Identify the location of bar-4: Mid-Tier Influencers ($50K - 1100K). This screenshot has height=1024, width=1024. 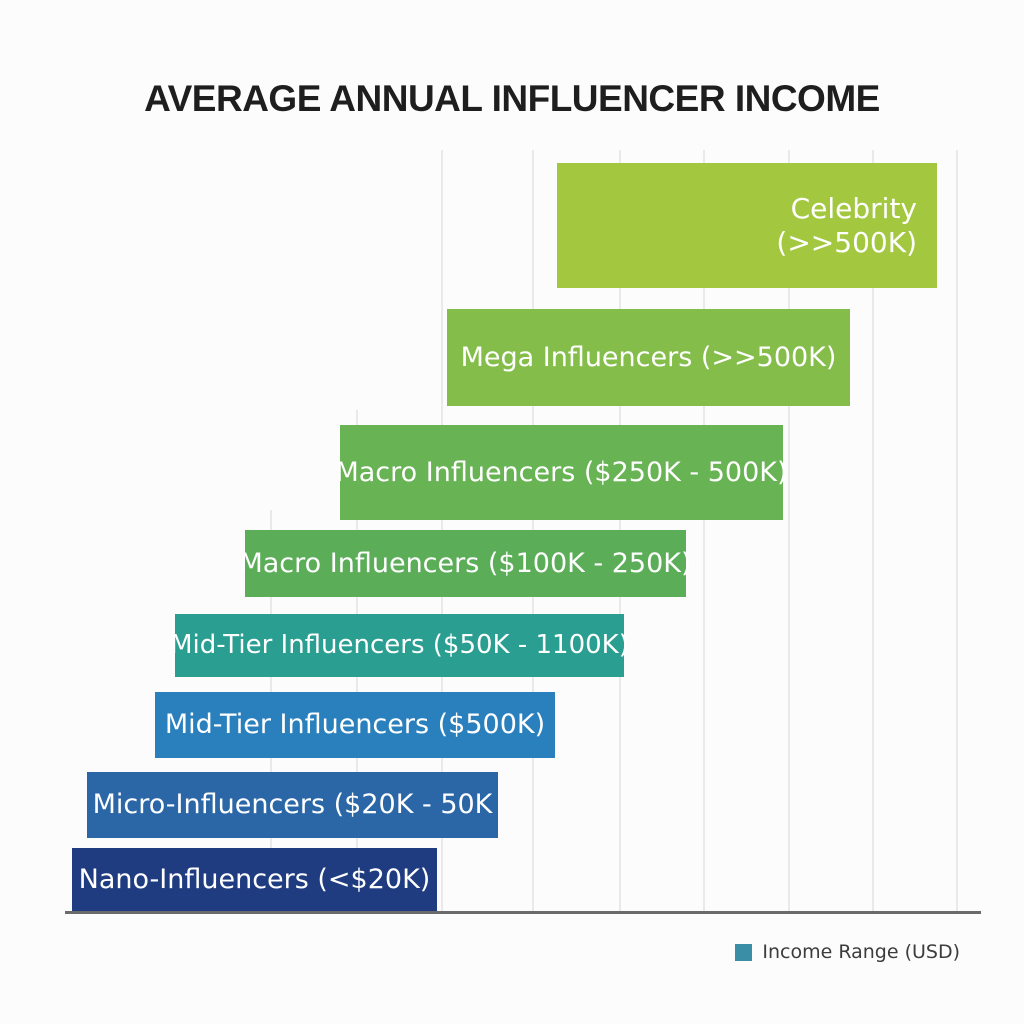
(399, 645).